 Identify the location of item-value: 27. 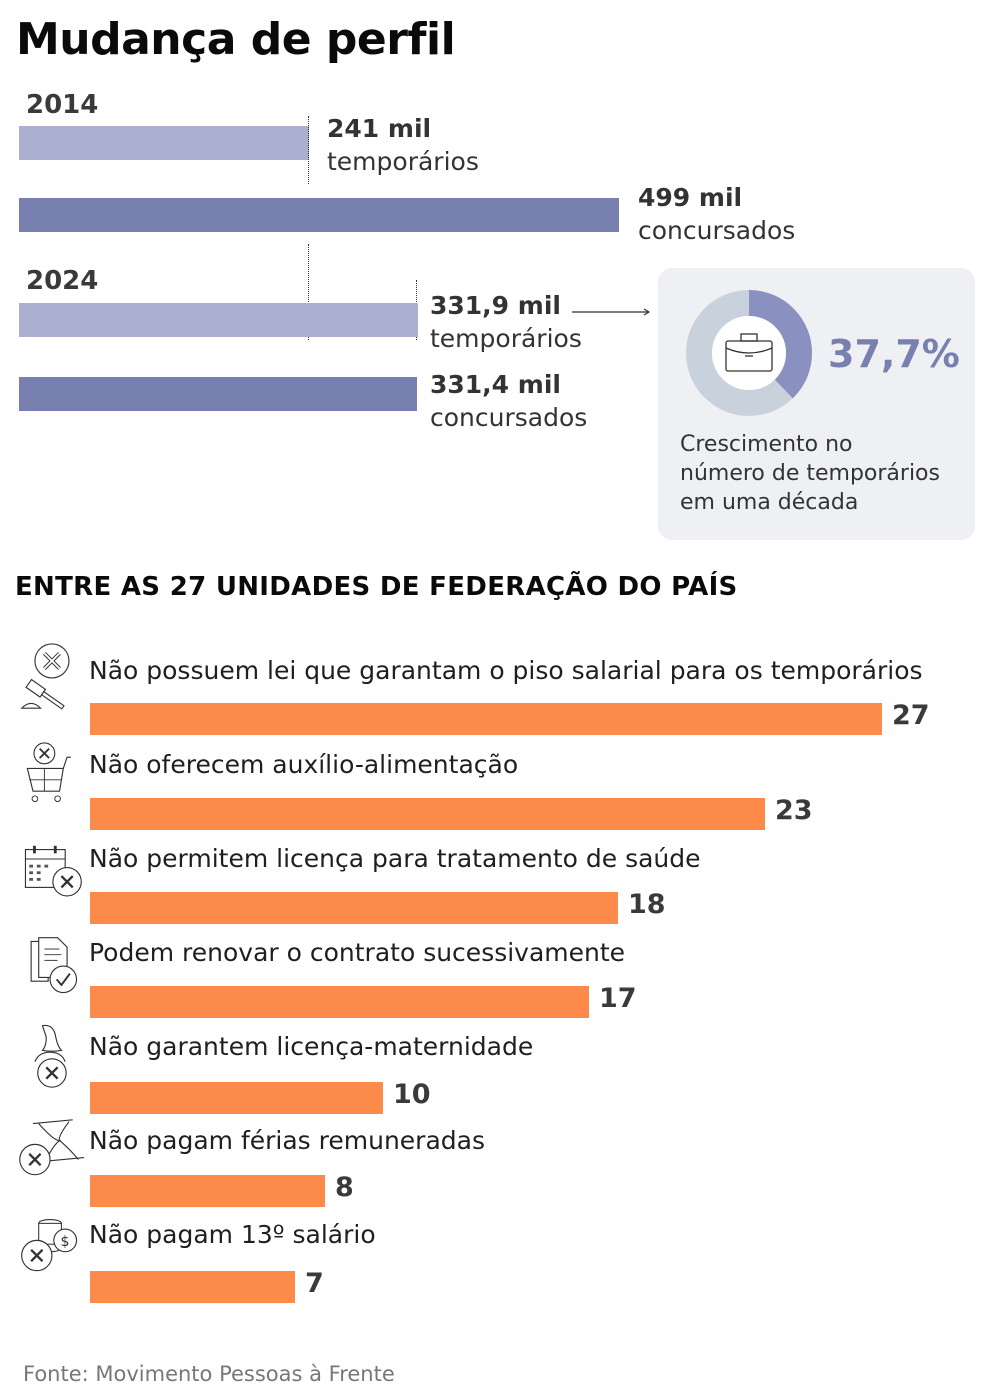
(911, 715).